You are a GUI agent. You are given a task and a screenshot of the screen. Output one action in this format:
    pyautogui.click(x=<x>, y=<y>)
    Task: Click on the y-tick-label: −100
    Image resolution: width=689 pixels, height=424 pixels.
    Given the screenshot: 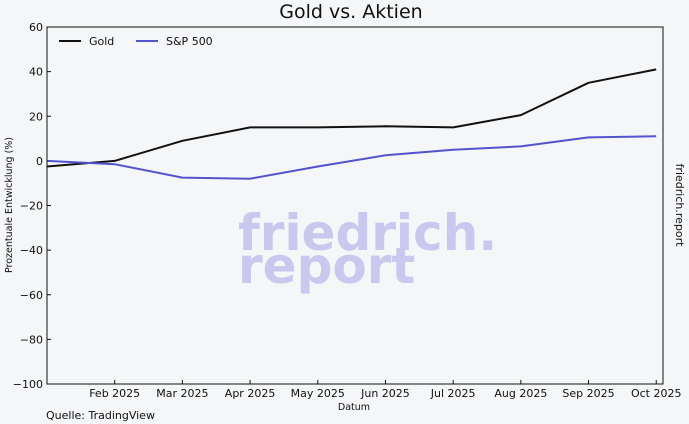 What is the action you would take?
    pyautogui.click(x=28, y=384)
    